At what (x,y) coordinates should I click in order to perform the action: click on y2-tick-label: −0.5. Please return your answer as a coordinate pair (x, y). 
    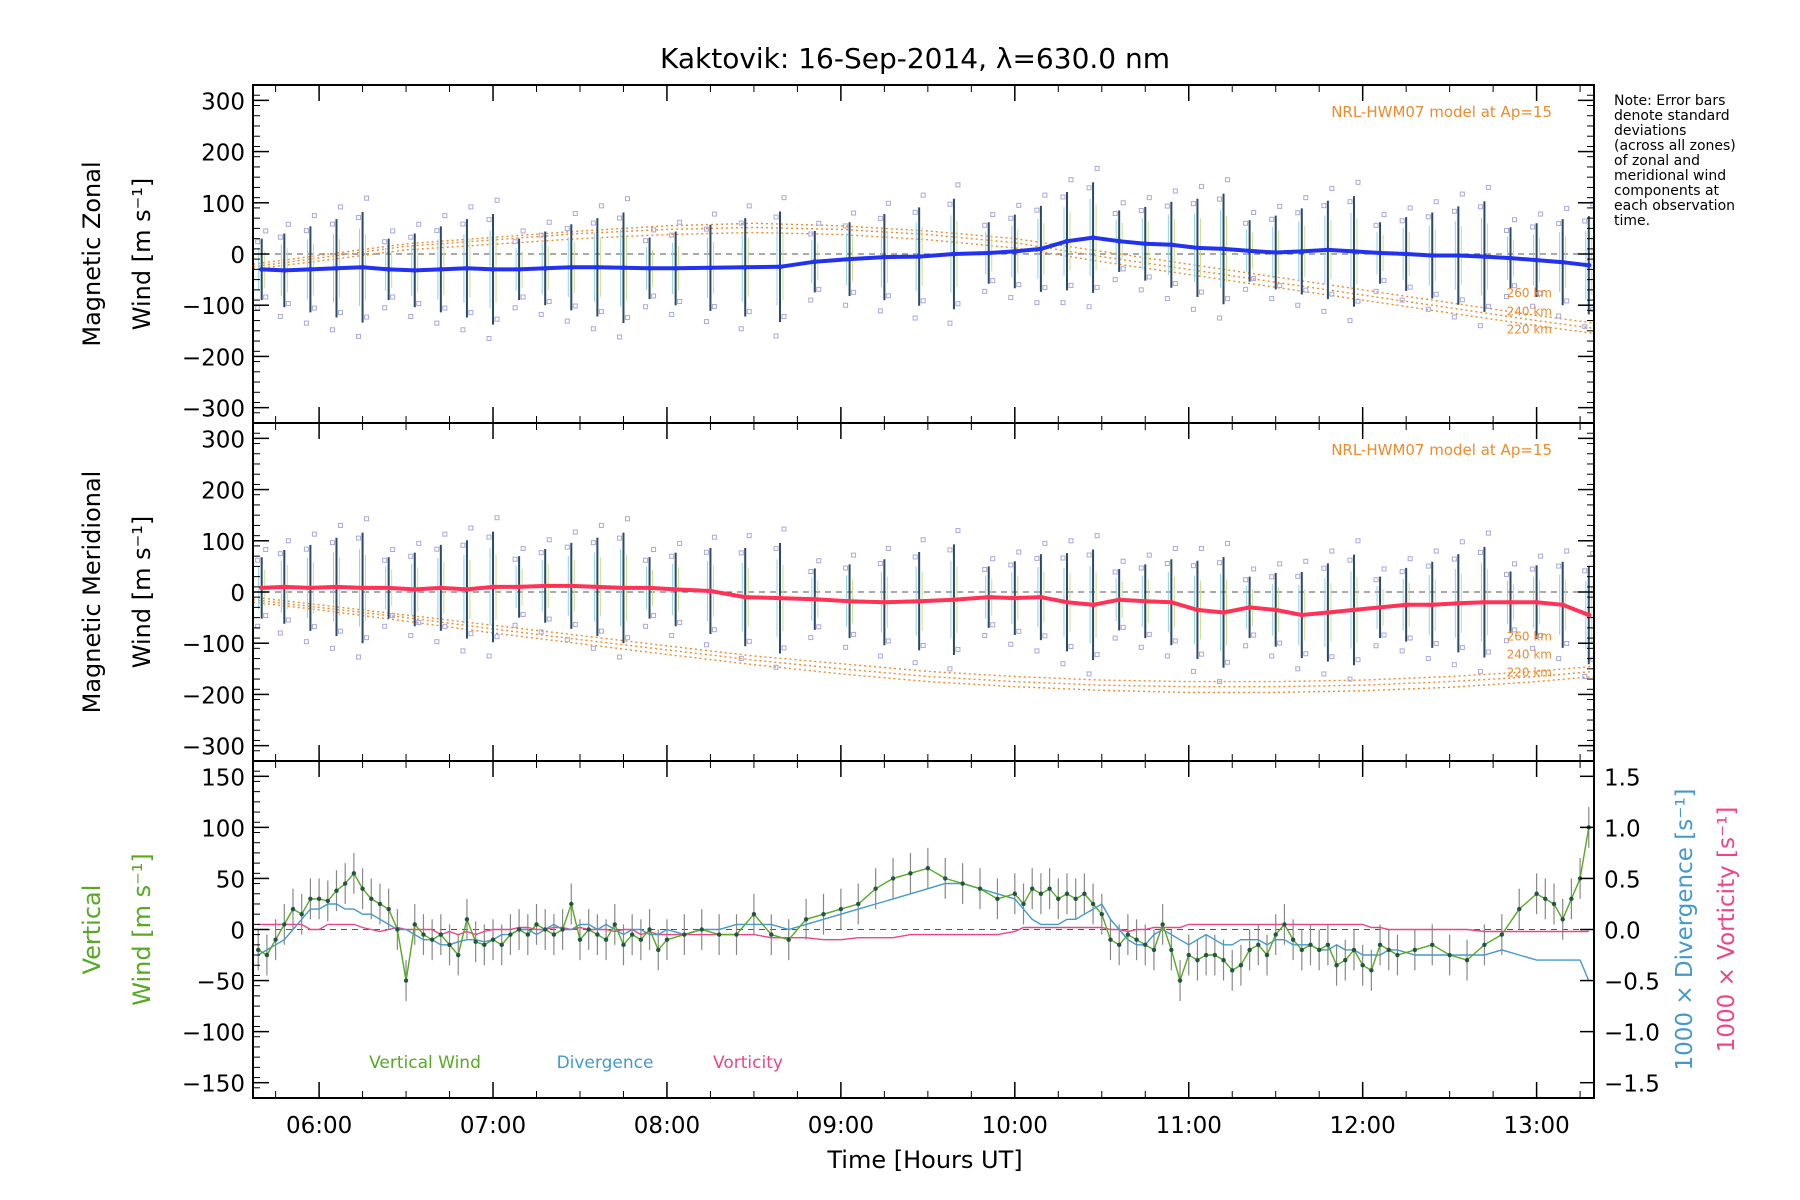
    Looking at the image, I should click on (1632, 983).